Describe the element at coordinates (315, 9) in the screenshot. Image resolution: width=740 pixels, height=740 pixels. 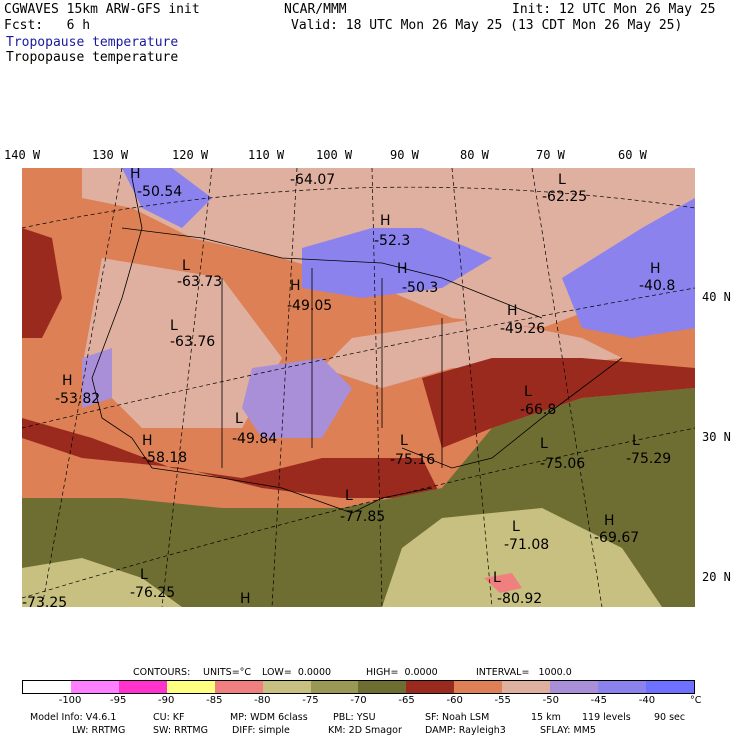
I see `organization: NCAR/MMM` at that location.